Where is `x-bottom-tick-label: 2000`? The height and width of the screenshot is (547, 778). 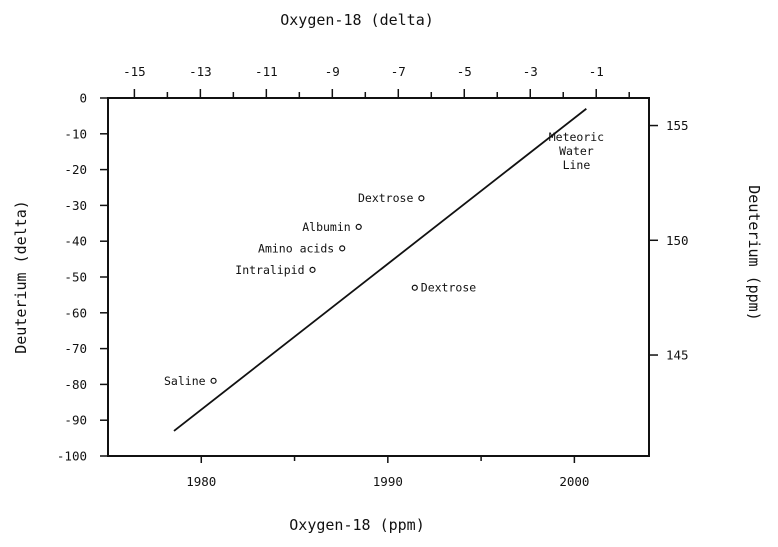 x-bottom-tick-label: 2000 is located at coordinates (574, 481).